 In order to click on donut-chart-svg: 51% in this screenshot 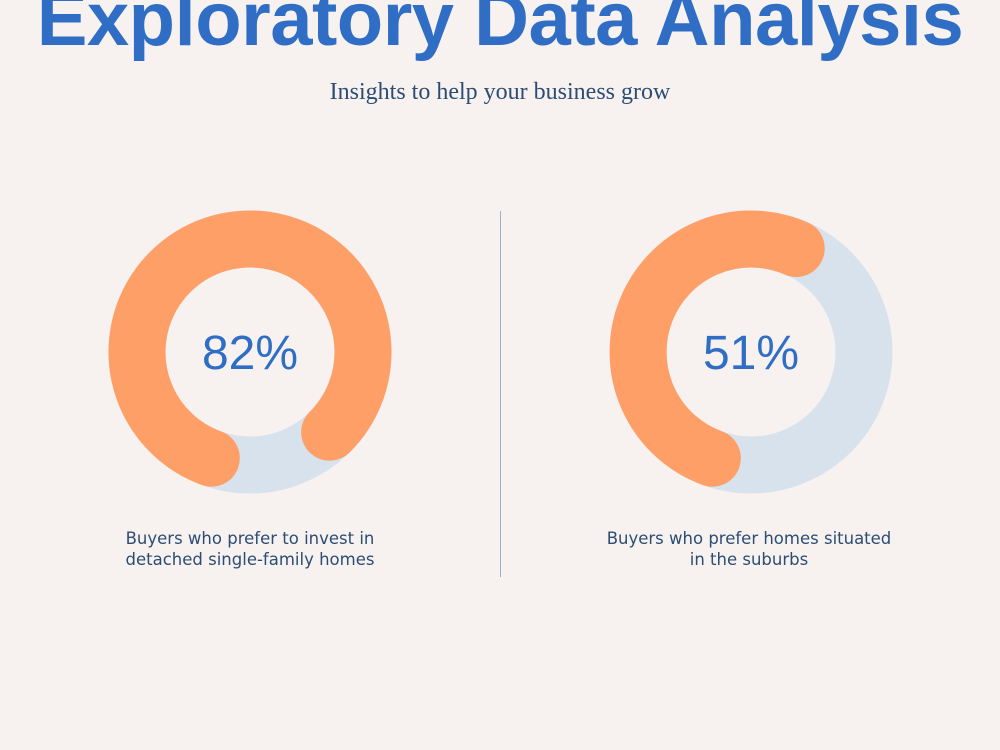, I will do `click(751, 352)`.